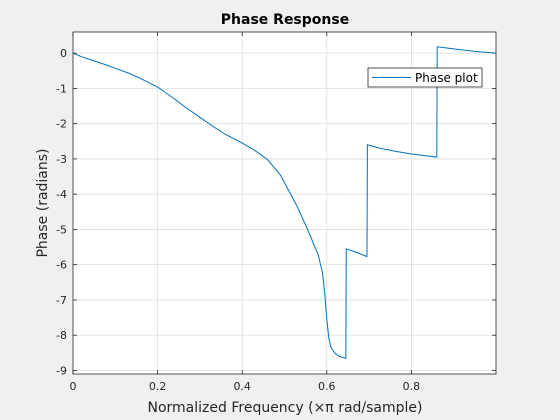 This screenshot has height=420, width=560. What do you see at coordinates (327, 386) in the screenshot?
I see `x-tick-label: 0.6` at bounding box center [327, 386].